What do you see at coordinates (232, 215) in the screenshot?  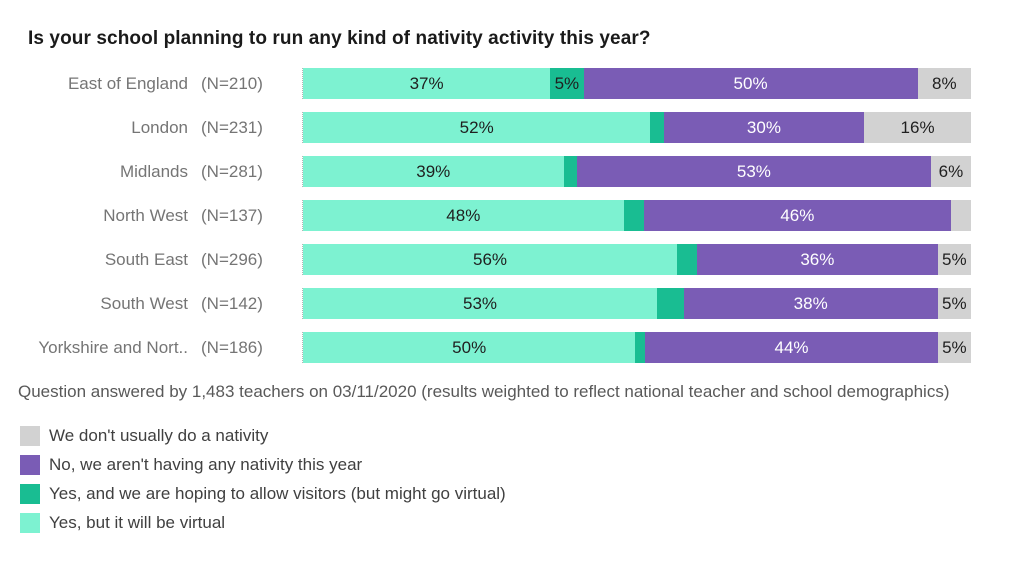 I see `sample-size-label: (N=137)` at bounding box center [232, 215].